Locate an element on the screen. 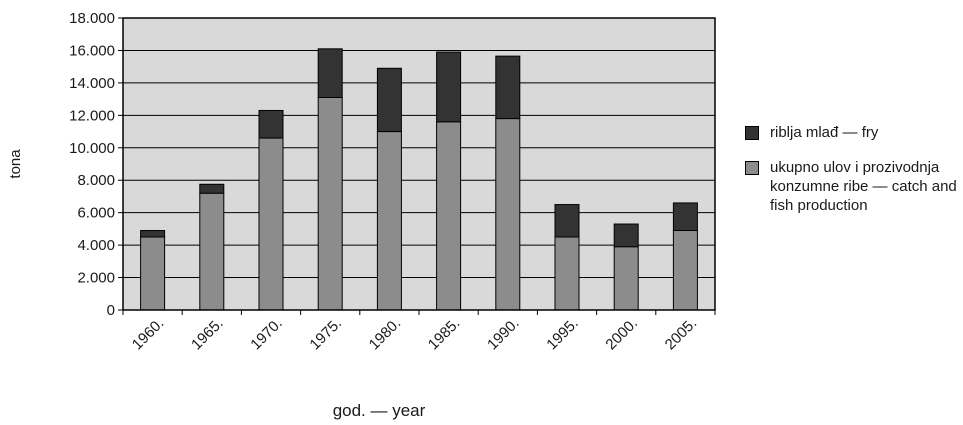  x-tick-label: 1960. is located at coordinates (148, 334).